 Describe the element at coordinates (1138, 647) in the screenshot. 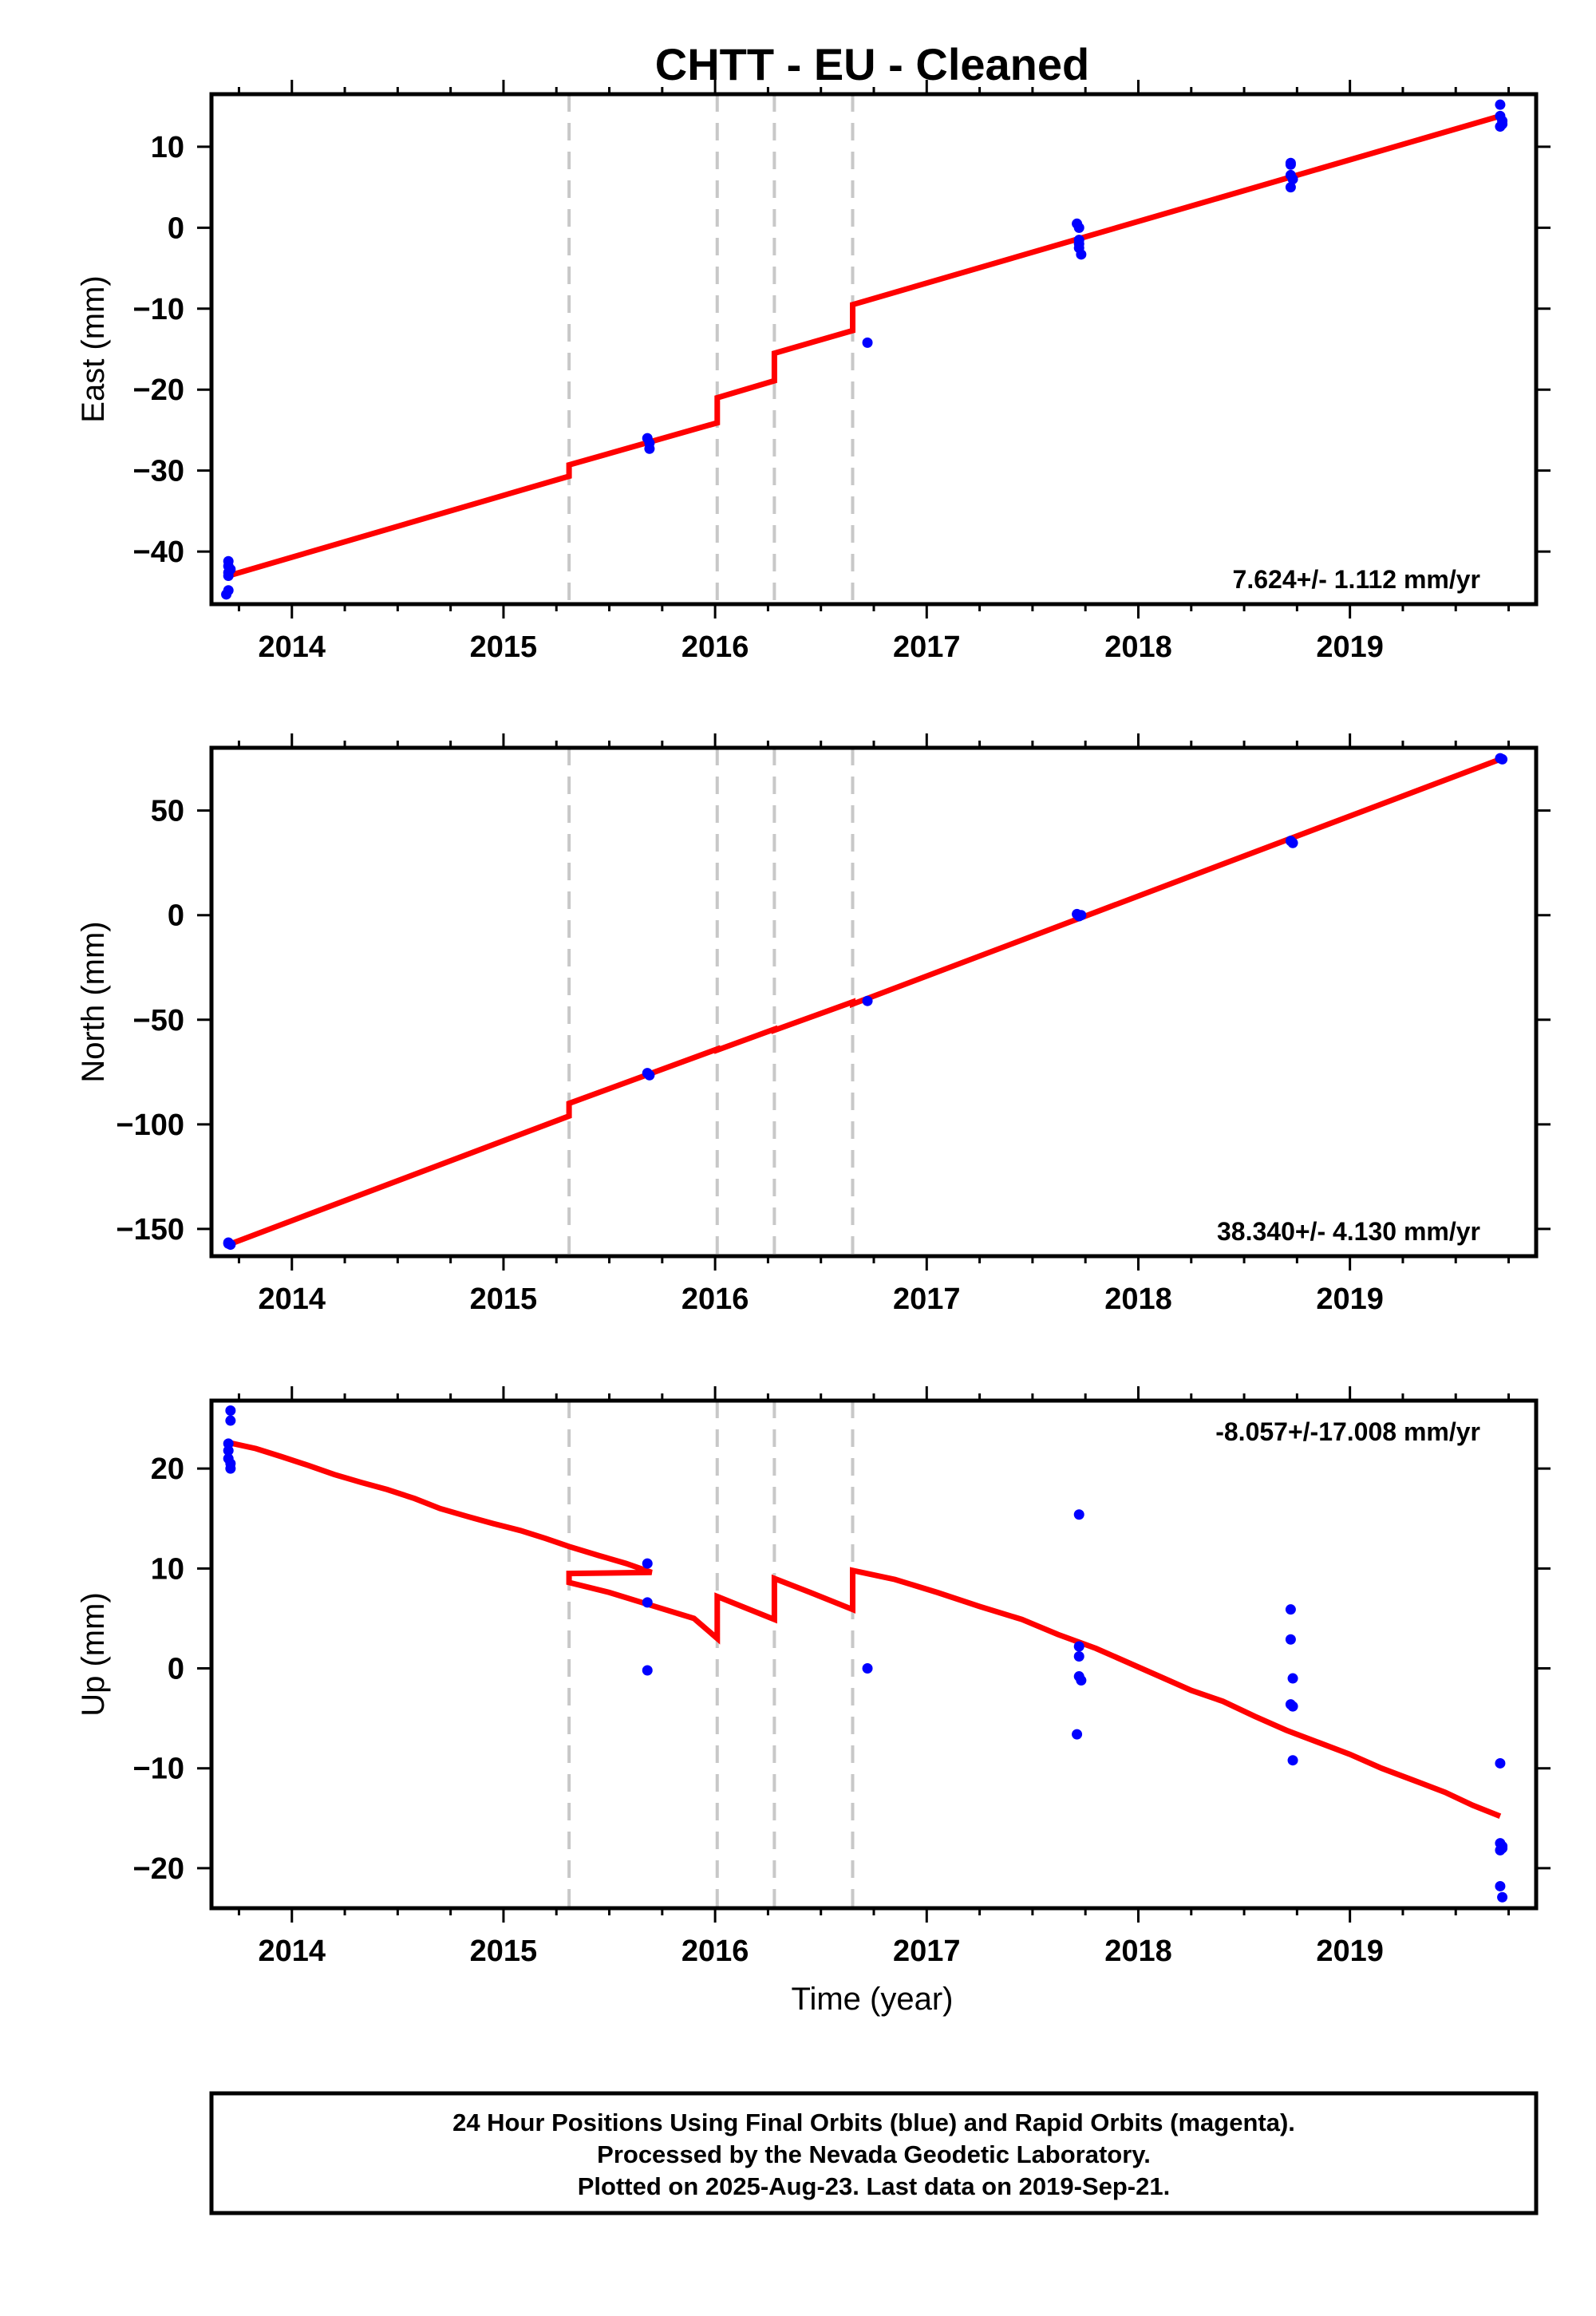

I see `east-x-tick-label: 2018` at that location.